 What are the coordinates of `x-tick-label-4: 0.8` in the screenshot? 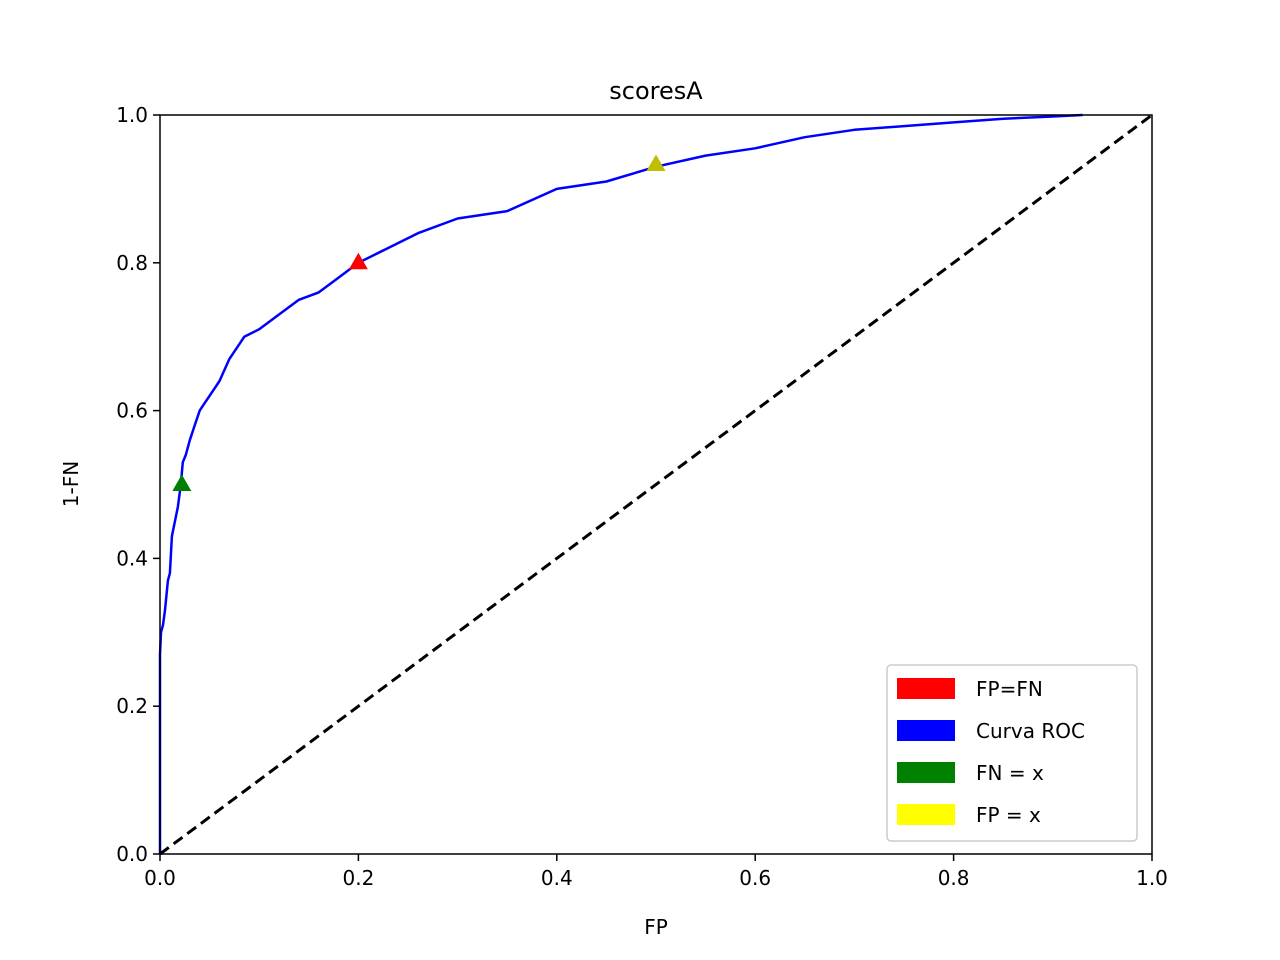 It's located at (954, 878).